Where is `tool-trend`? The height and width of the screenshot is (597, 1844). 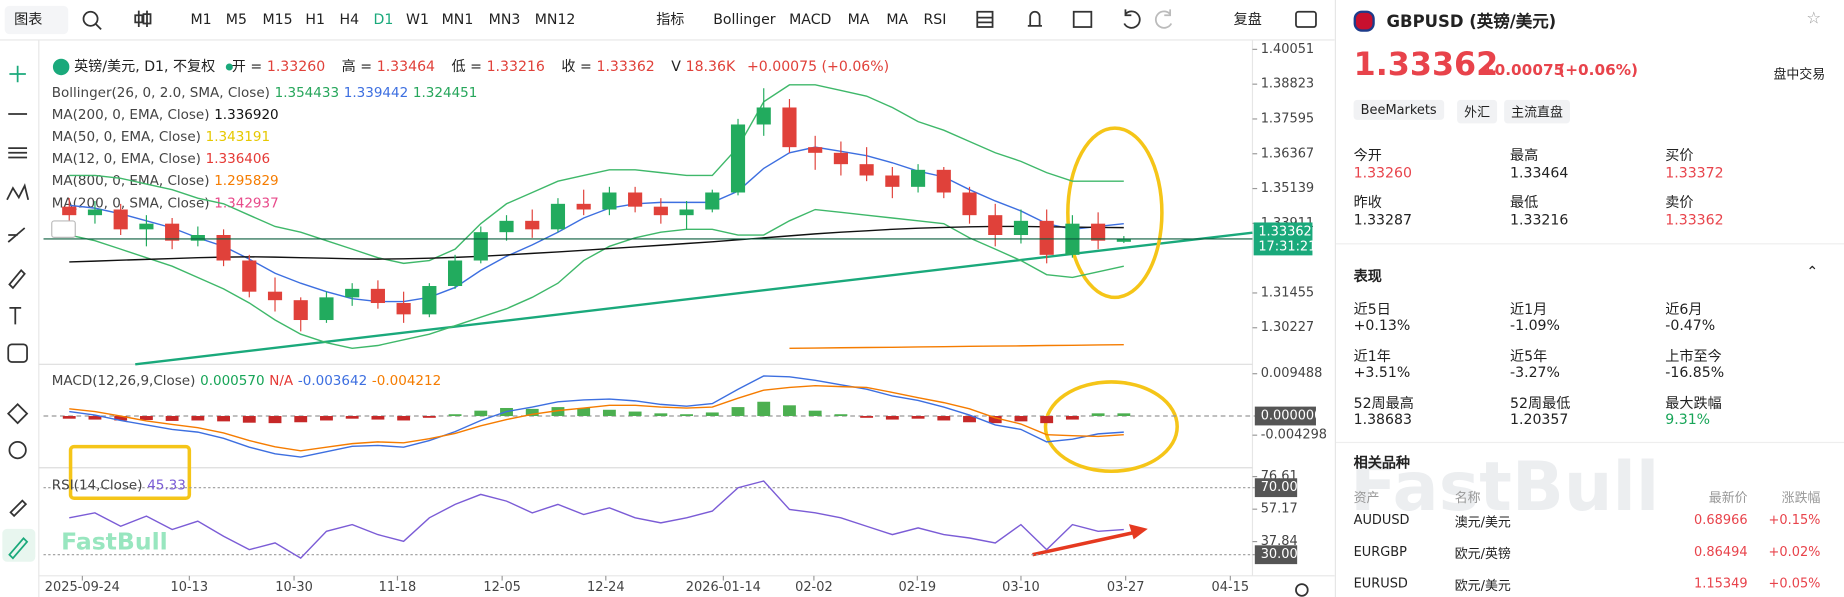 tool-trend is located at coordinates (16, 235).